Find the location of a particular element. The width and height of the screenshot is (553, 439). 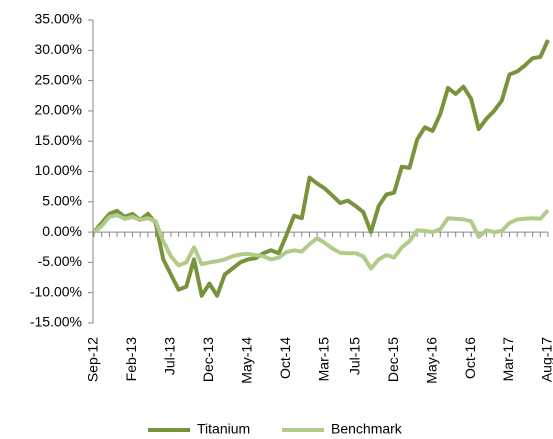

y-tick-label: 5.00% is located at coordinates (62, 201).